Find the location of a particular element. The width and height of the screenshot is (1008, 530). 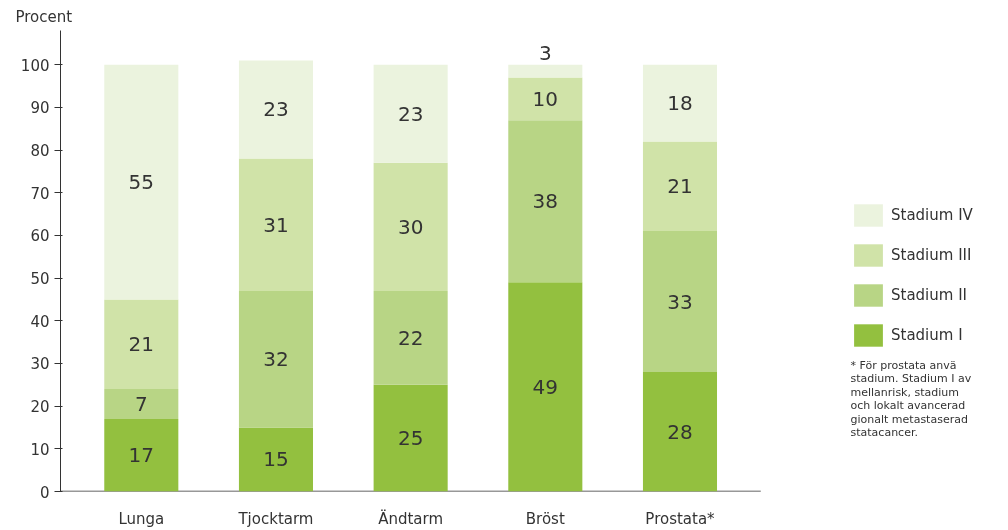

data-label: 55 is located at coordinates (141, 182).